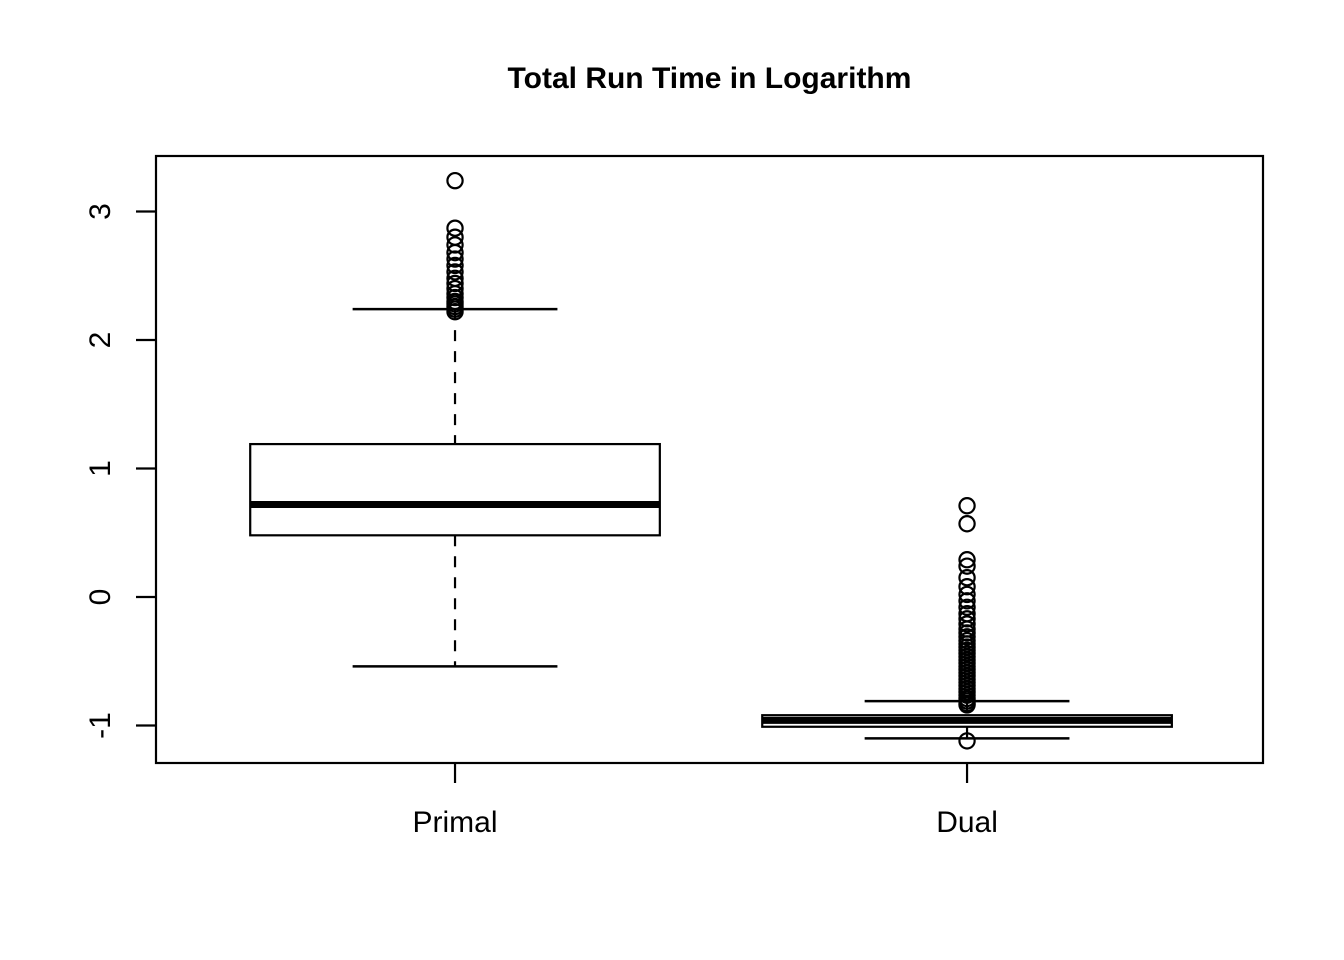  I want to click on boxplot-dual, so click(967, 623).